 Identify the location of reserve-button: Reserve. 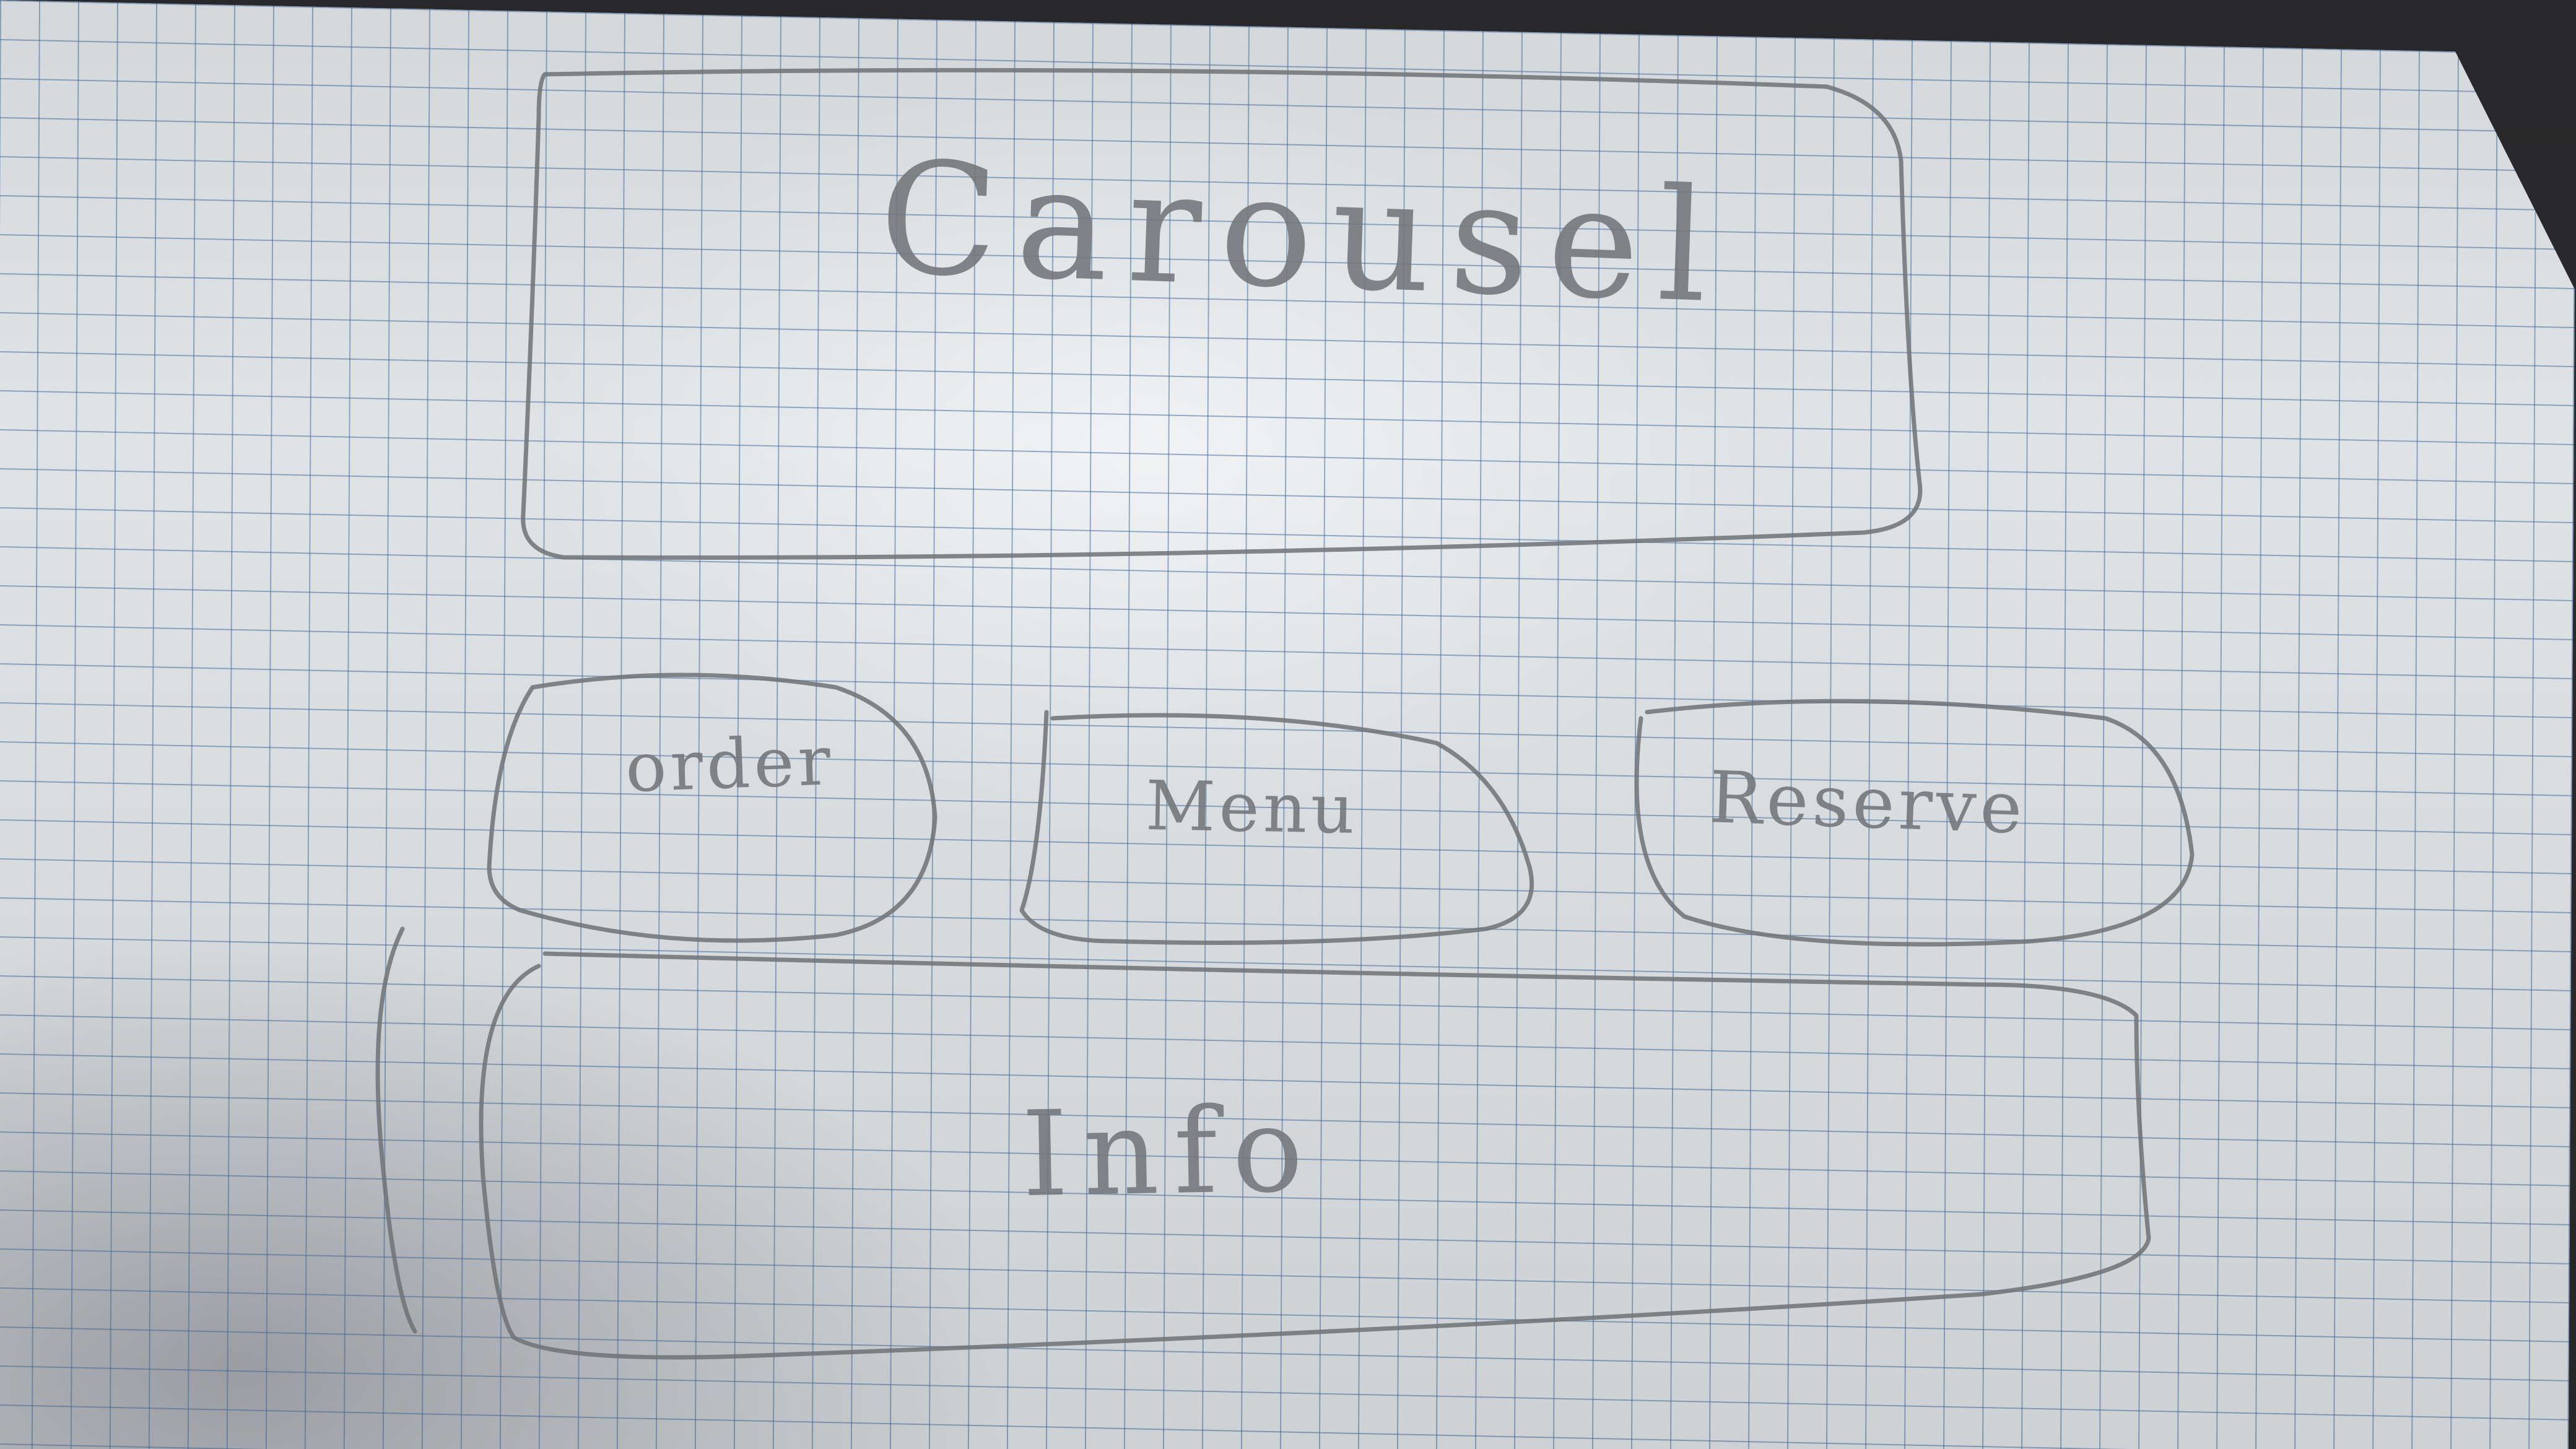
(1867, 803).